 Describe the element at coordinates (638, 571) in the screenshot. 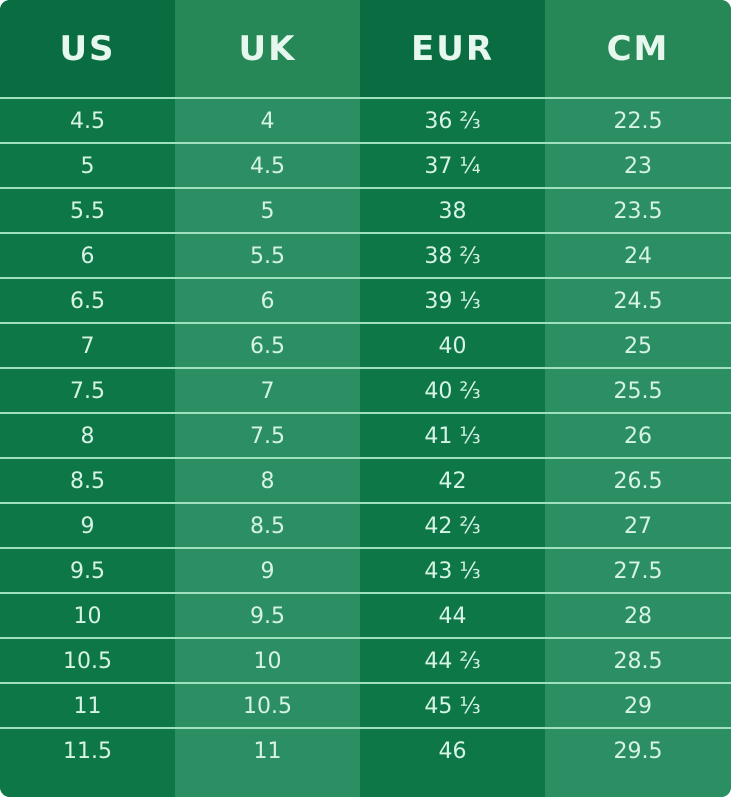

I see `table-cell: 27.5` at that location.